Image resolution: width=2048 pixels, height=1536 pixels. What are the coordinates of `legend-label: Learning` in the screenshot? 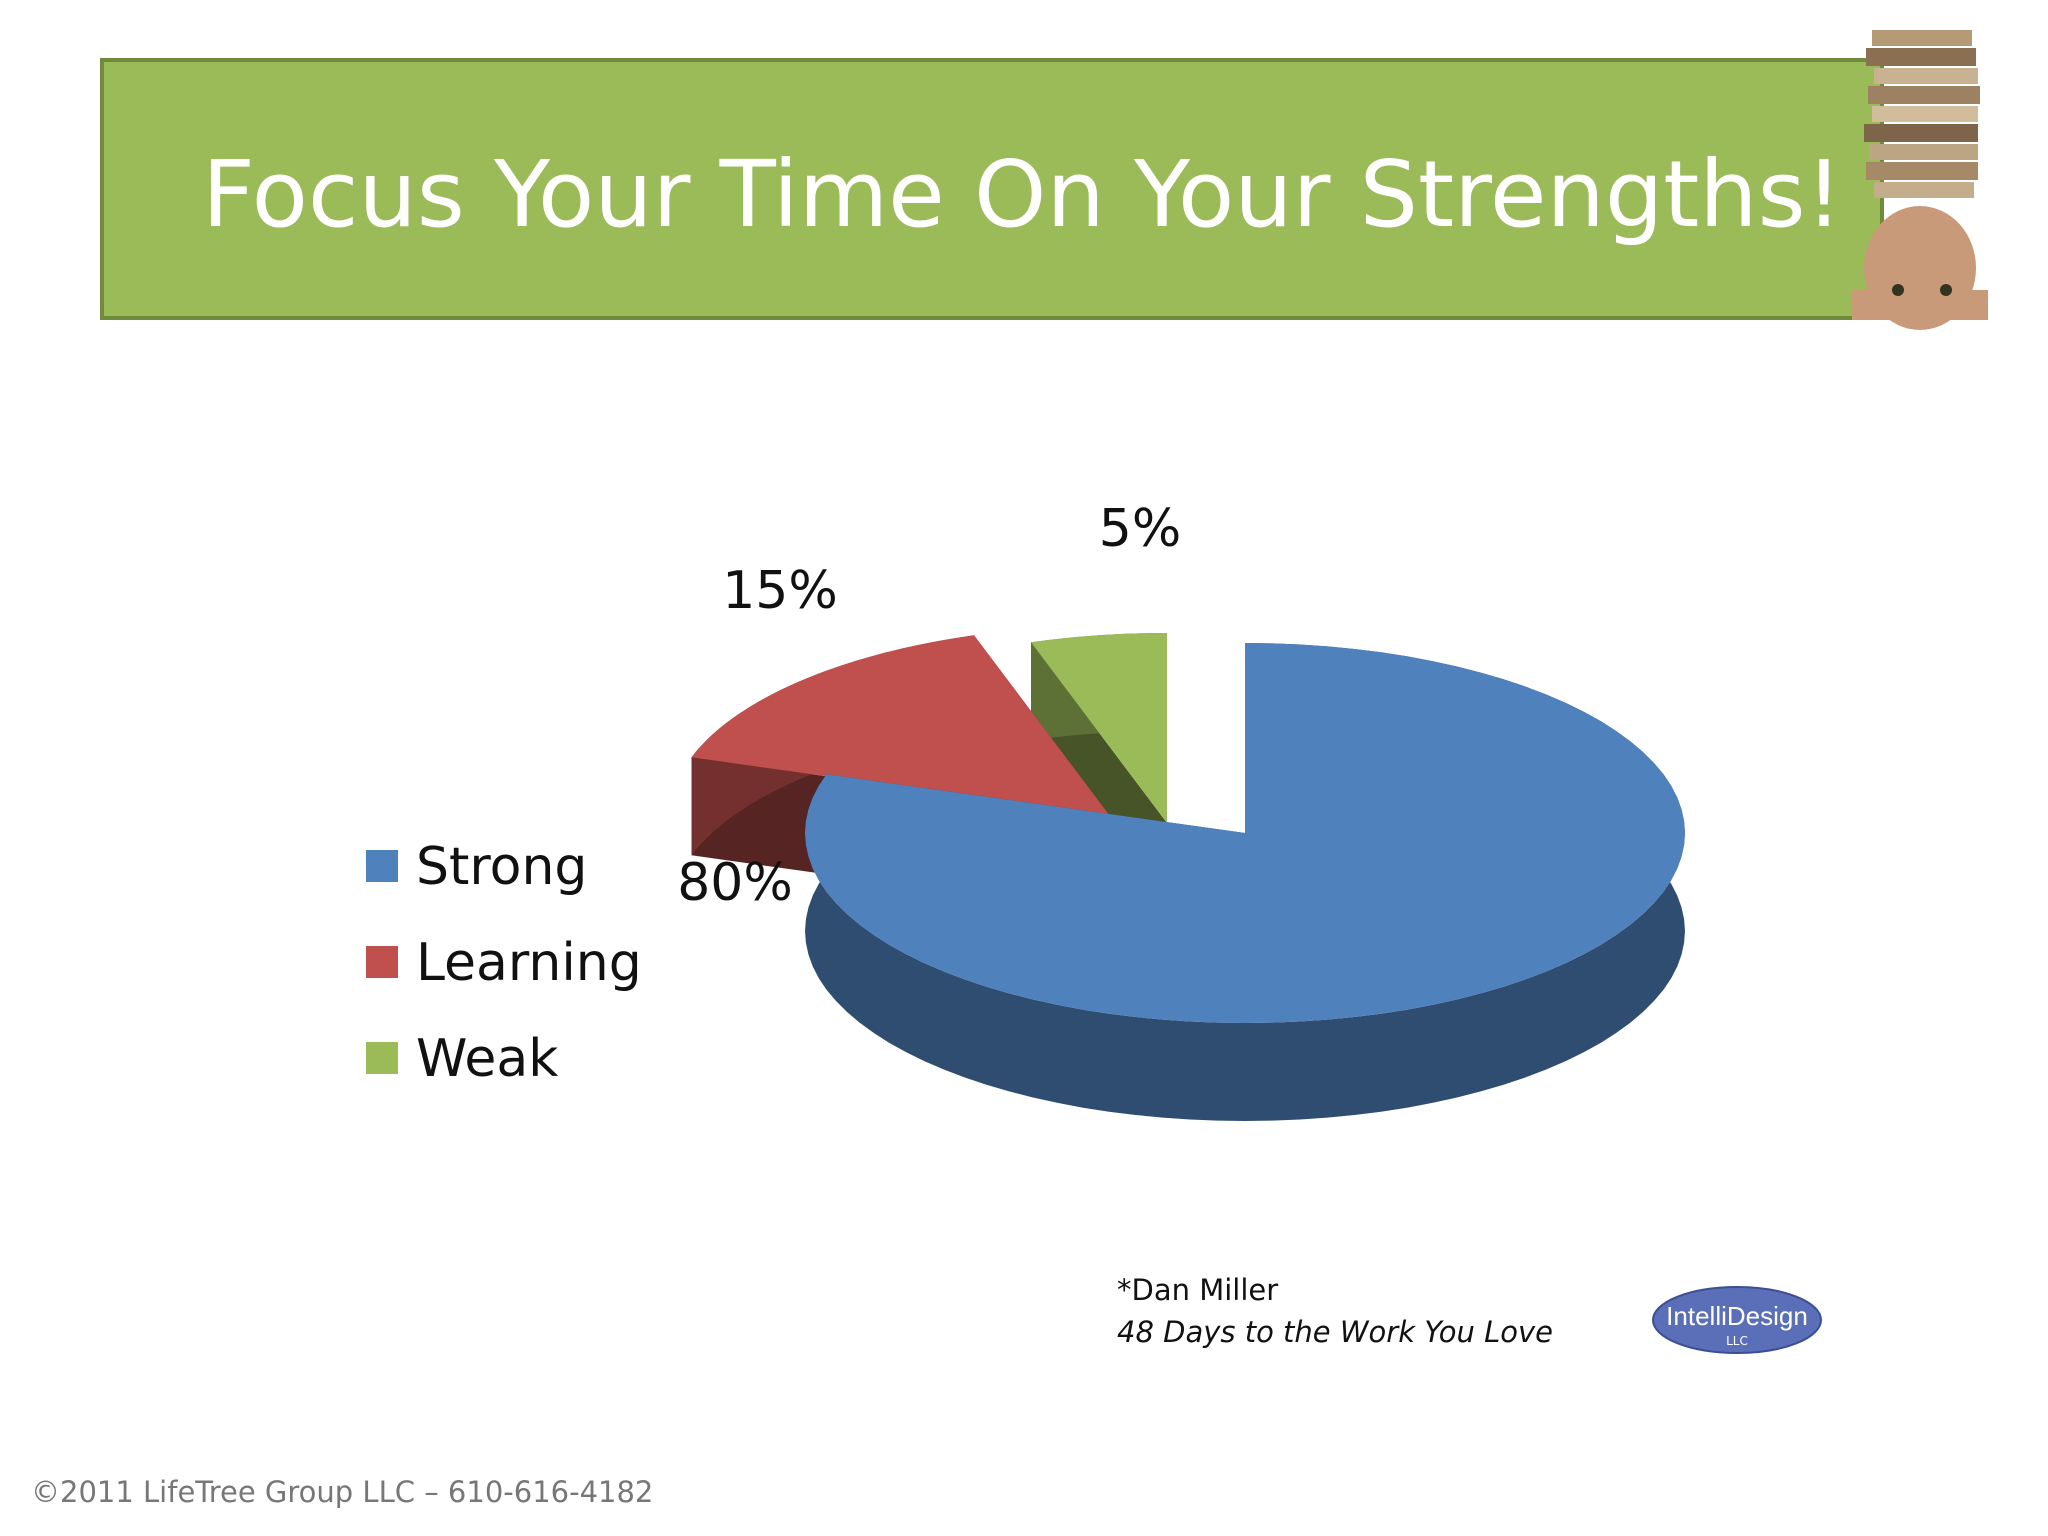 It's located at (529, 963).